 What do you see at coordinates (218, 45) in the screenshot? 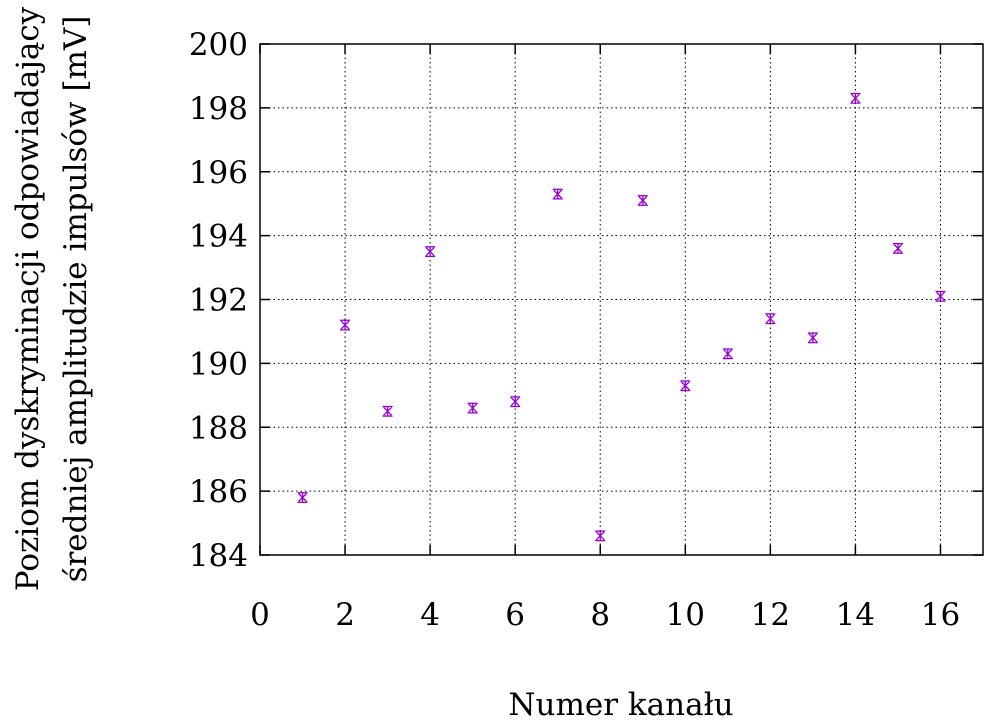
I see `y-tick-label: 200` at bounding box center [218, 45].